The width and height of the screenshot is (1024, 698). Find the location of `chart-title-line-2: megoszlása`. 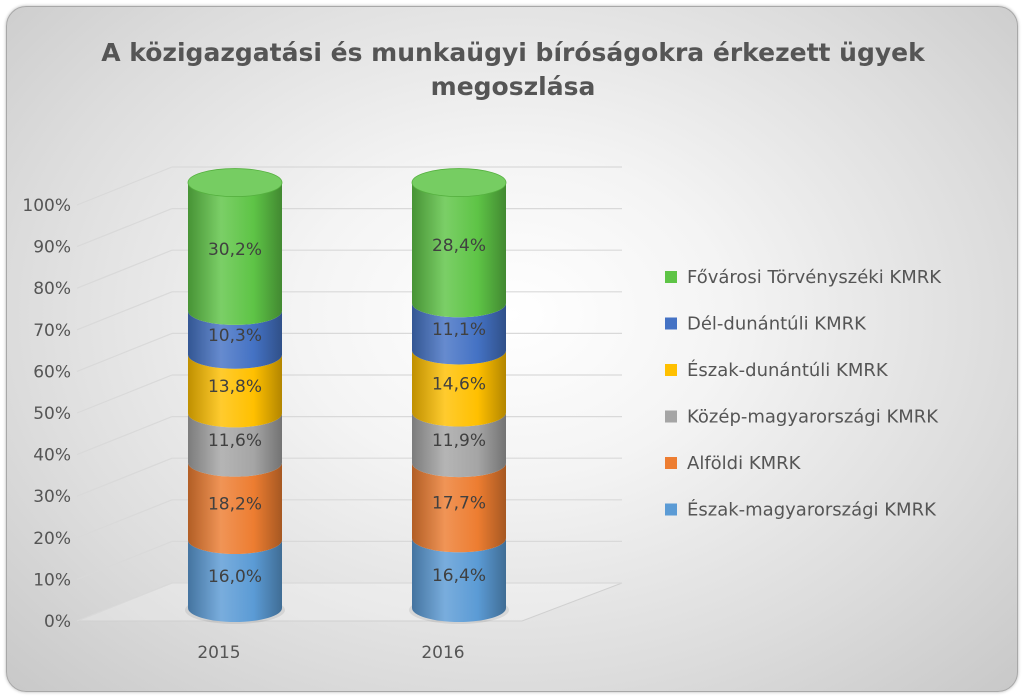

chart-title-line-2: megoszlása is located at coordinates (513, 86).